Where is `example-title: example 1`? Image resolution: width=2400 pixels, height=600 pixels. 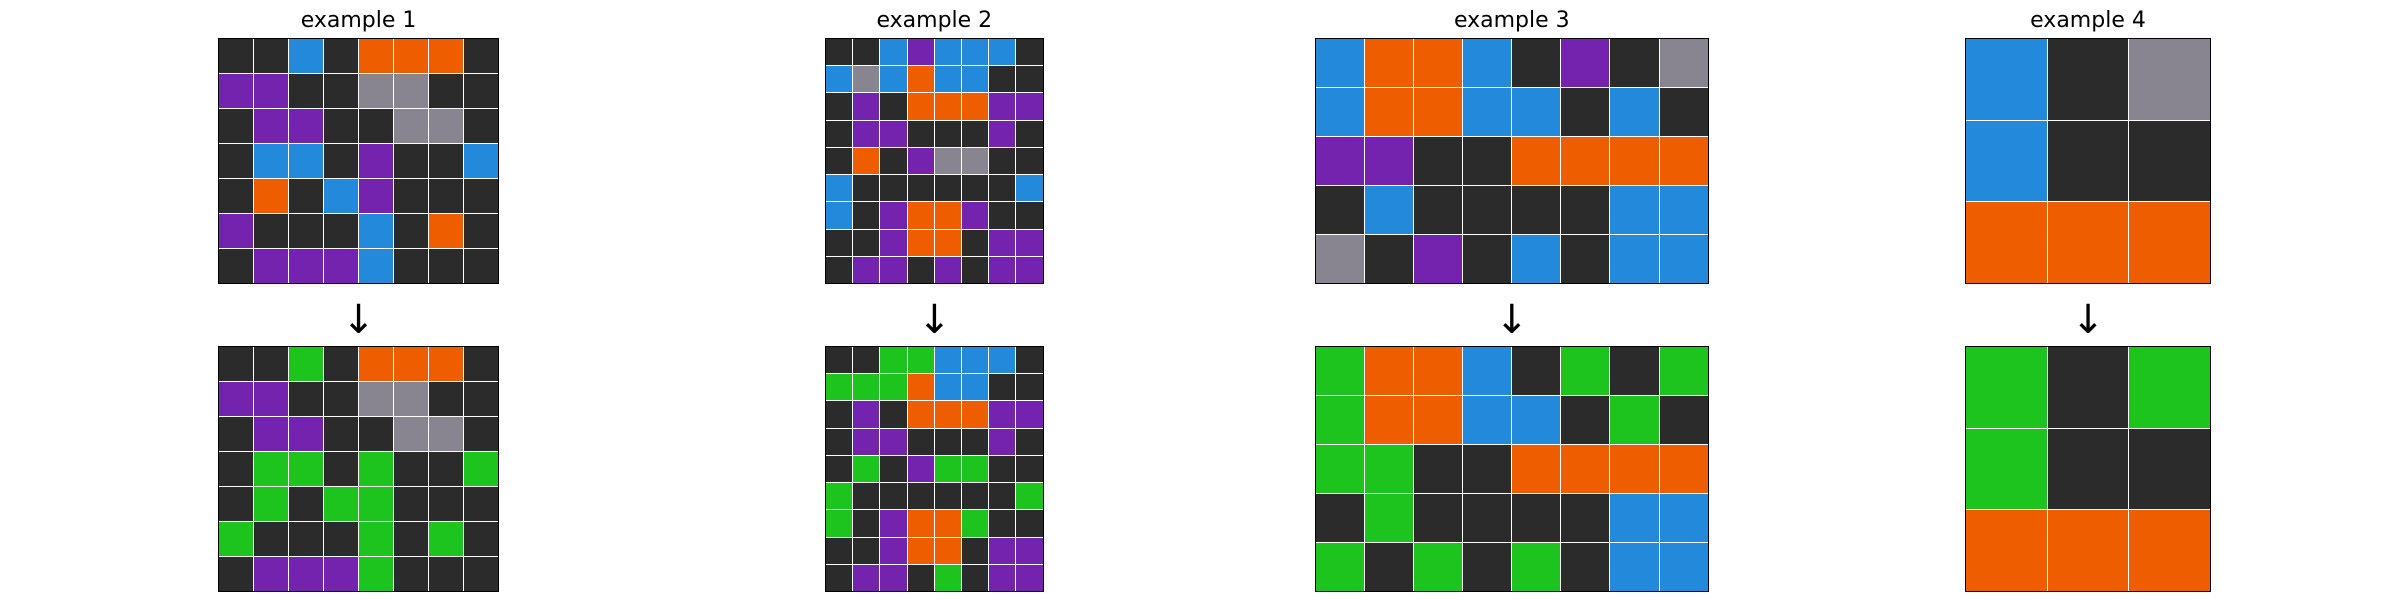
example-title: example 1 is located at coordinates (358, 20).